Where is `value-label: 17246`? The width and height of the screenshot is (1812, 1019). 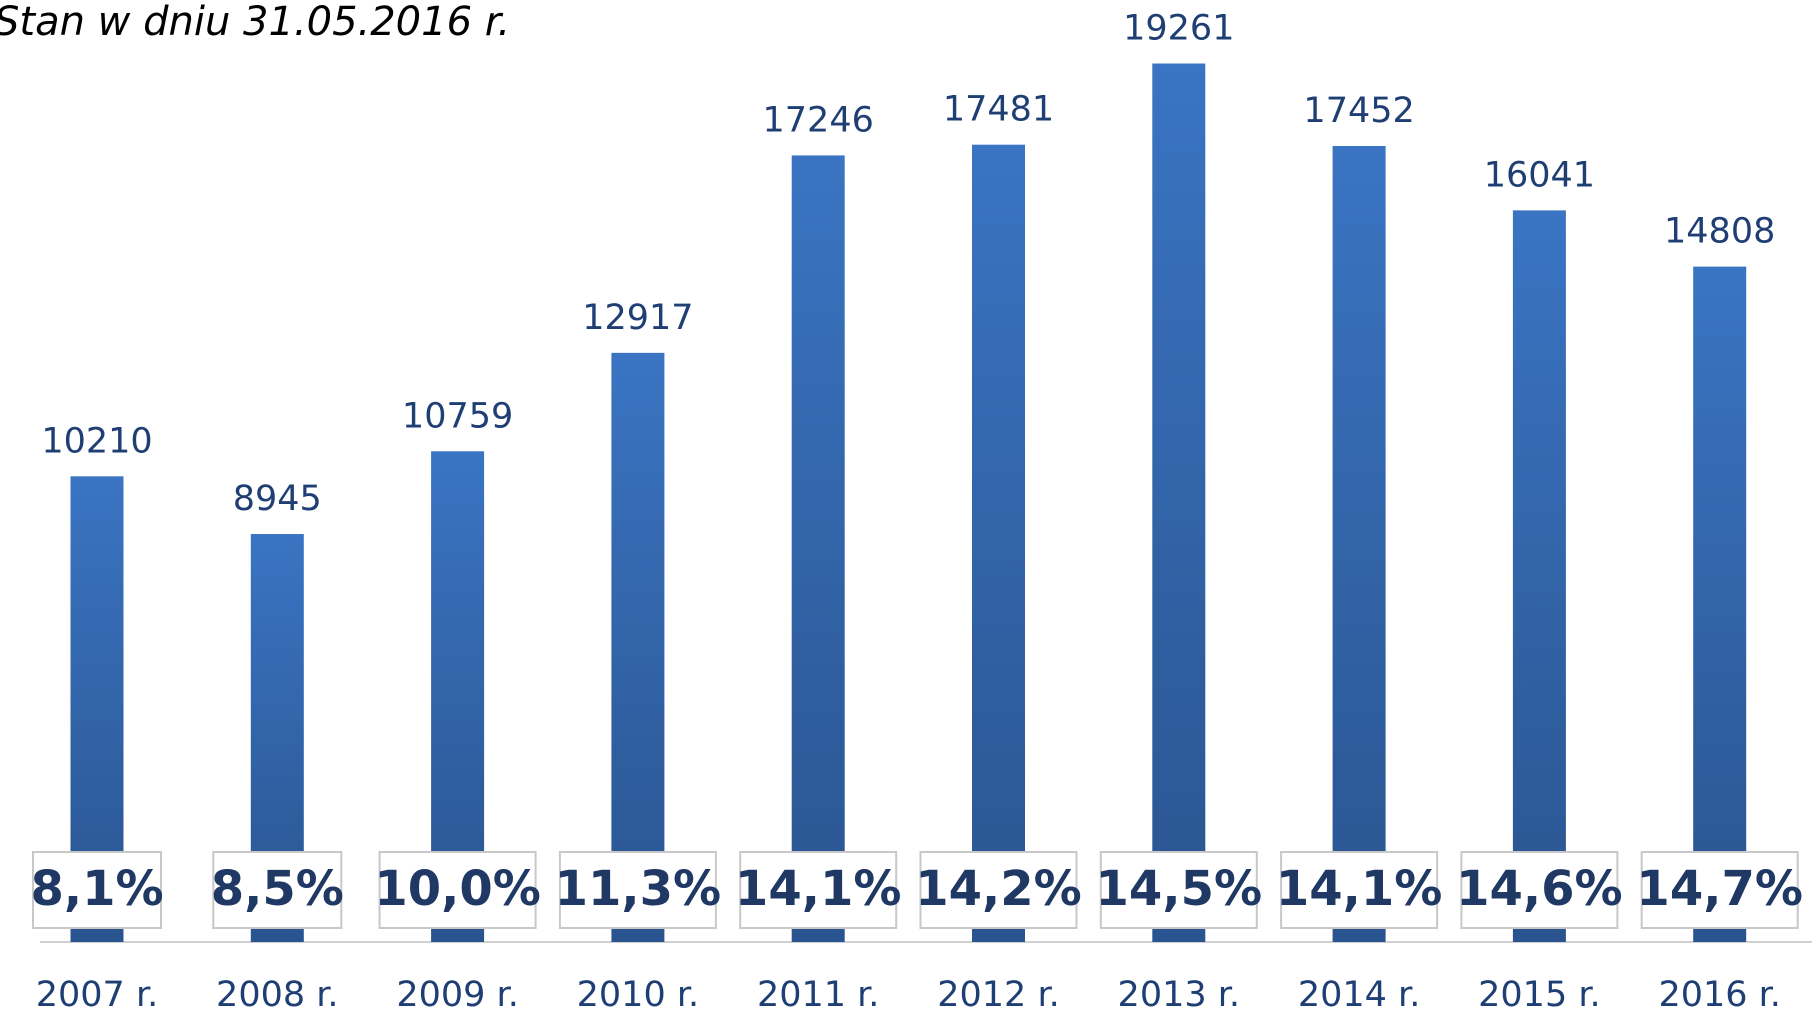
value-label: 17246 is located at coordinates (818, 120).